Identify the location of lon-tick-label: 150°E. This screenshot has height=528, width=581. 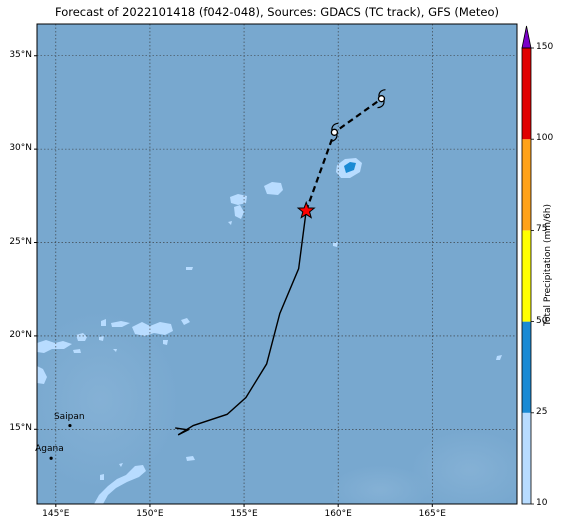
(150, 514).